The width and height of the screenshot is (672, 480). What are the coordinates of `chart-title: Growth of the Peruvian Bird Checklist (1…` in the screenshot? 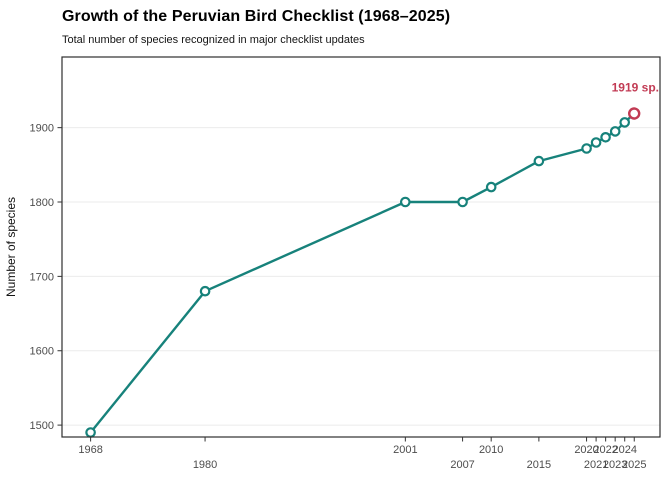 It's located at (256, 16).